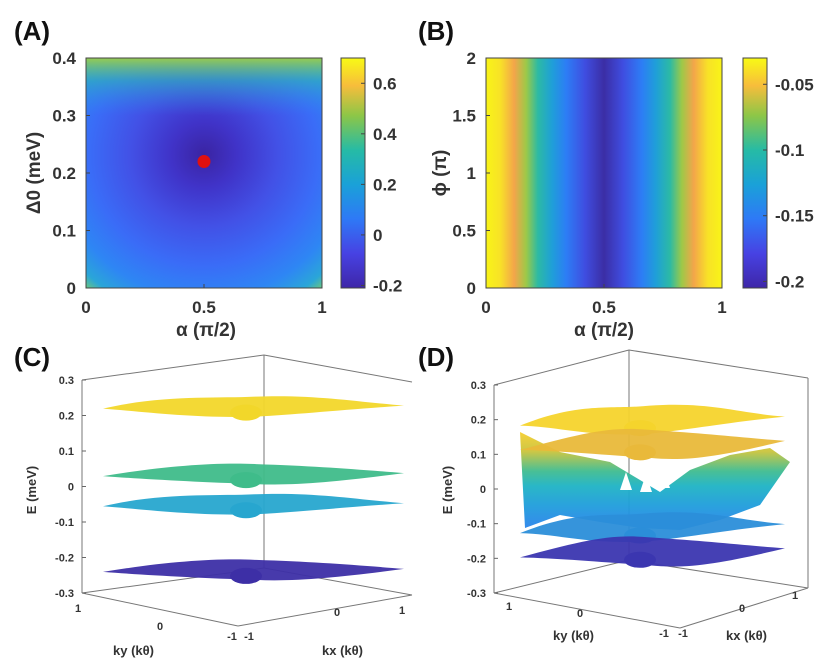  I want to click on colorbar-tick-label: 0.6, so click(385, 83).